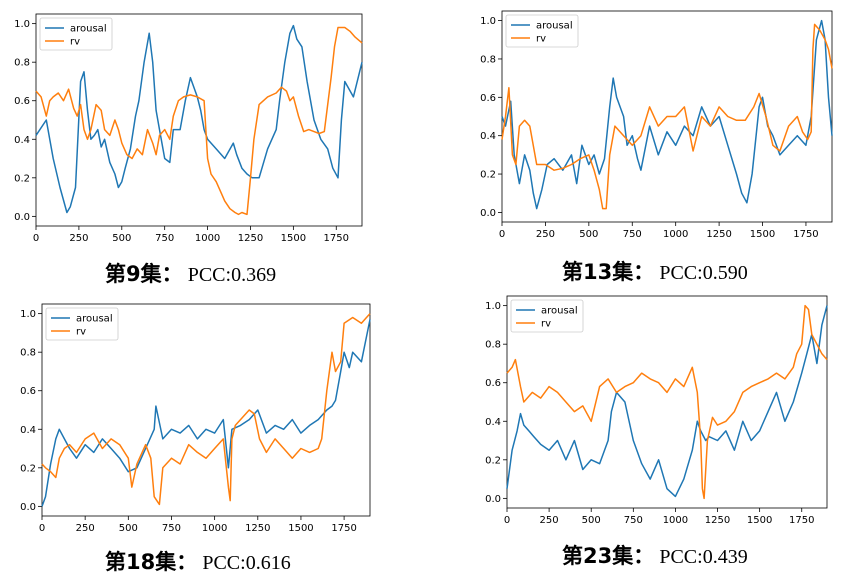 This screenshot has width=846, height=588. I want to click on caption-episode-label: 第18集：, so click(151, 562).